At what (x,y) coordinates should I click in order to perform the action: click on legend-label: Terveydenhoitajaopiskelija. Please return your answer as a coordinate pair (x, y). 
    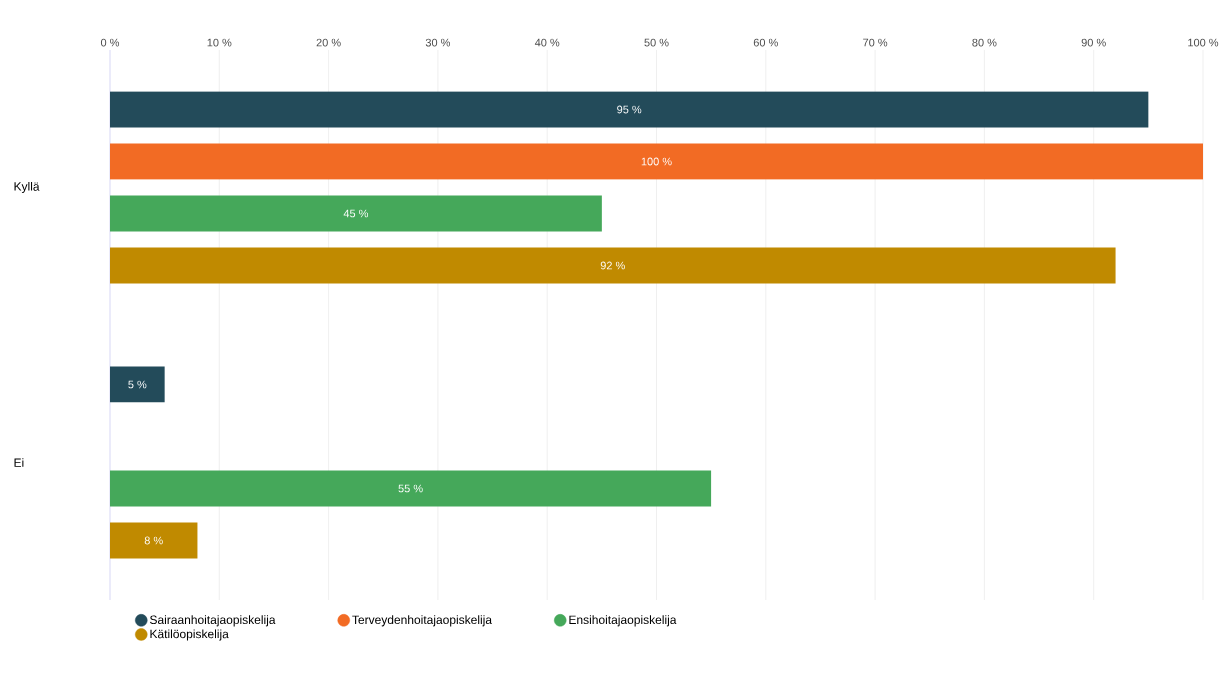
    Looking at the image, I should click on (422, 621).